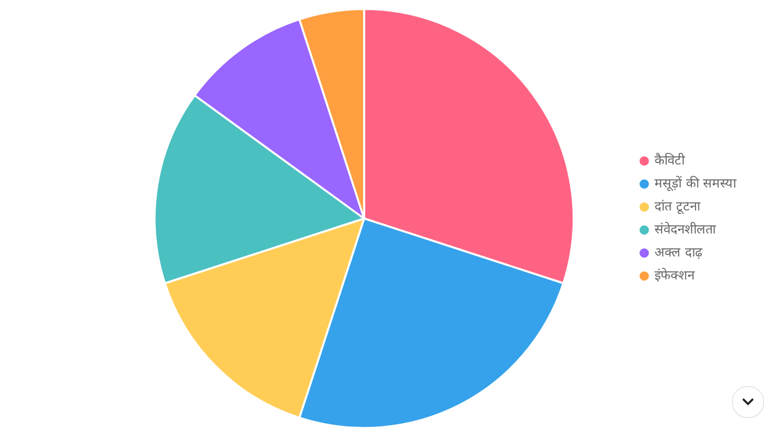 This screenshot has height=429, width=764. Describe the element at coordinates (675, 275) in the screenshot. I see `legend-label: इंफेक्शन` at that location.